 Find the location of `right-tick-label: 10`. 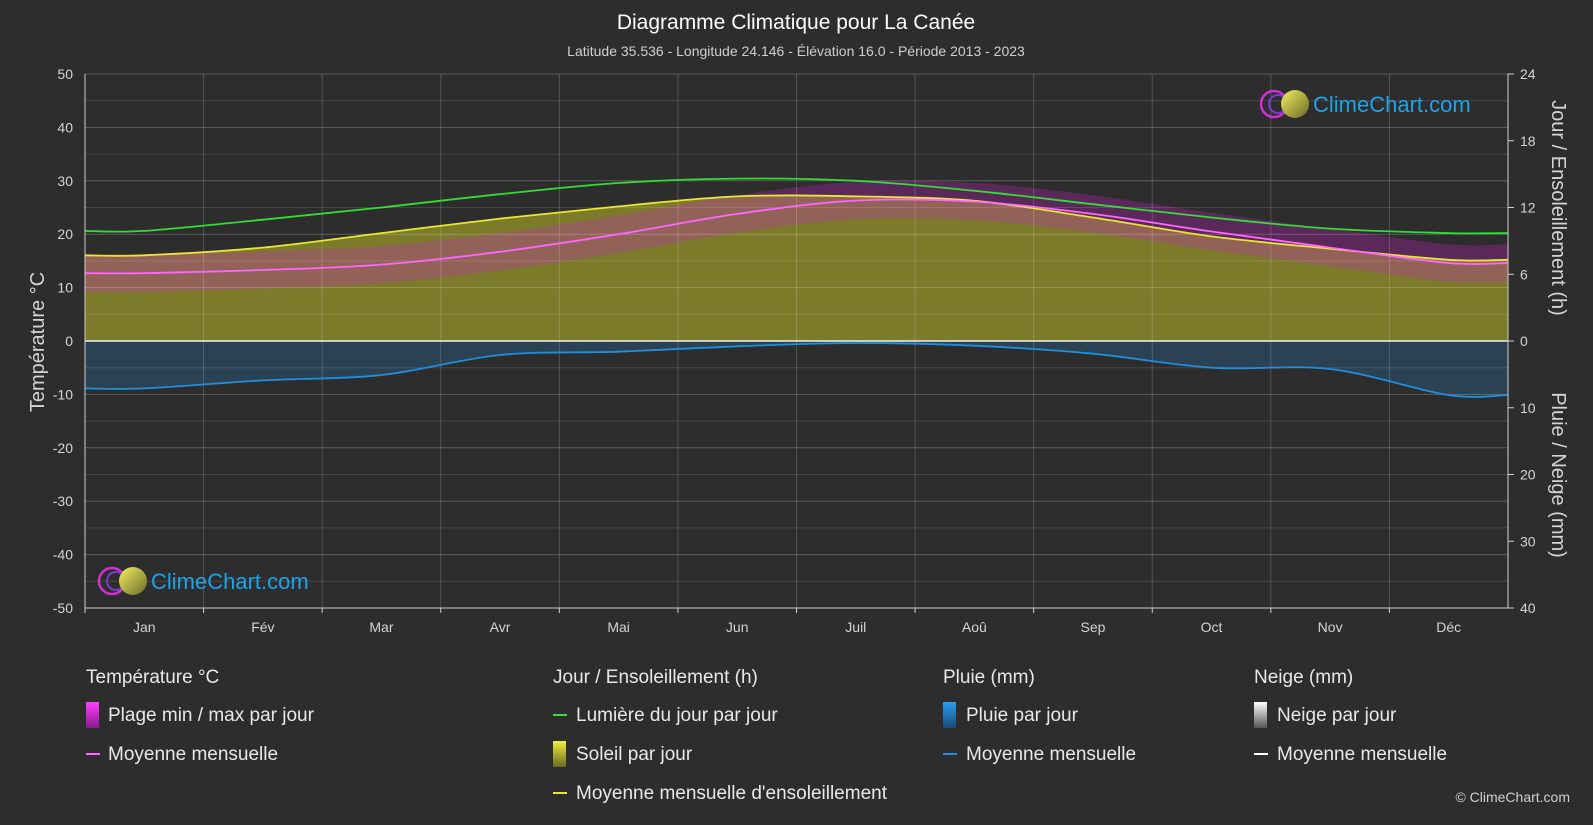

right-tick-label: 10 is located at coordinates (1528, 408).